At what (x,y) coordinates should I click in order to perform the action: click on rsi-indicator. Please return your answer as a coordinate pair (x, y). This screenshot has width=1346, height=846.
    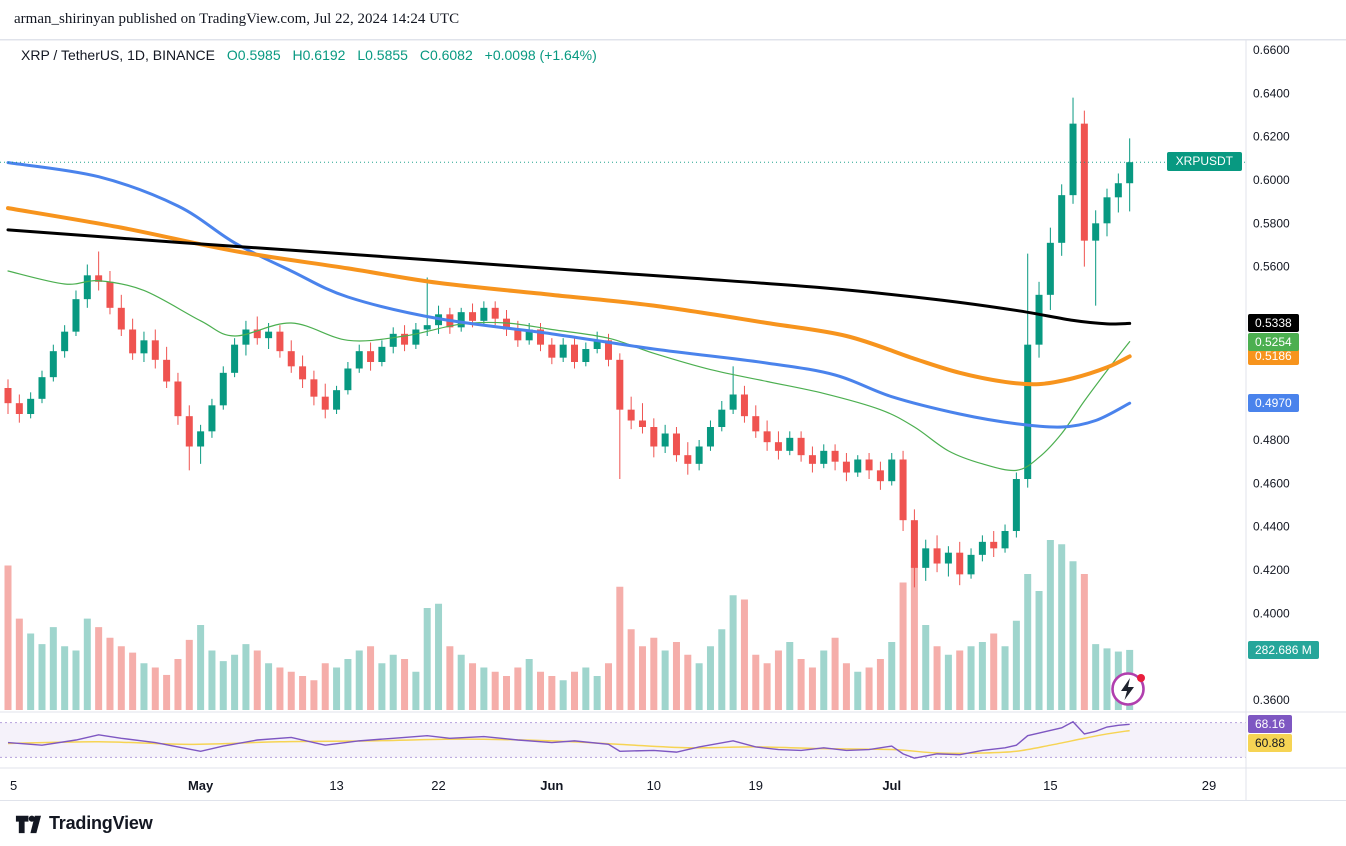
    Looking at the image, I should click on (568, 739).